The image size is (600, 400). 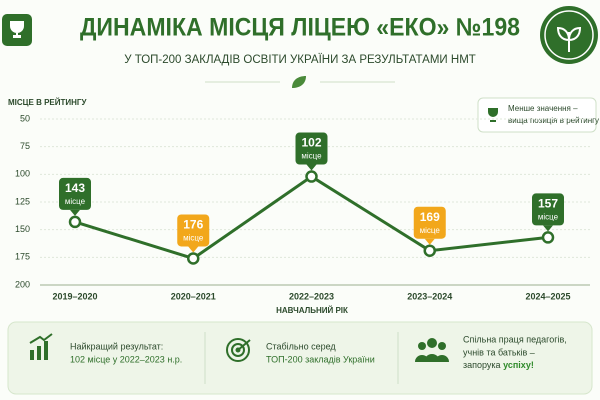 What do you see at coordinates (25, 118) in the screenshot?
I see `y-tick-label: 50` at bounding box center [25, 118].